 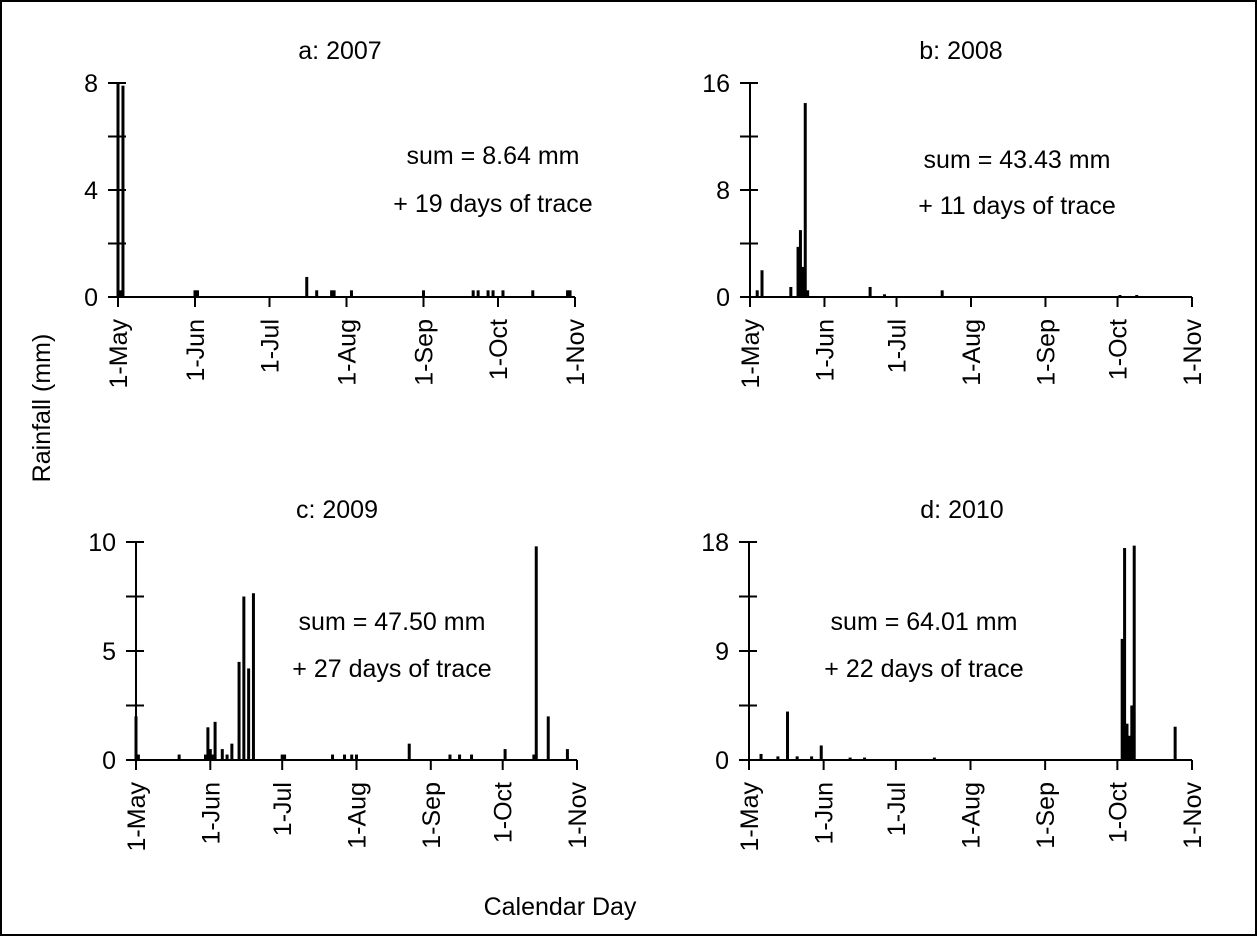 What do you see at coordinates (337, 510) in the screenshot?
I see `panel-title: c: 2009` at bounding box center [337, 510].